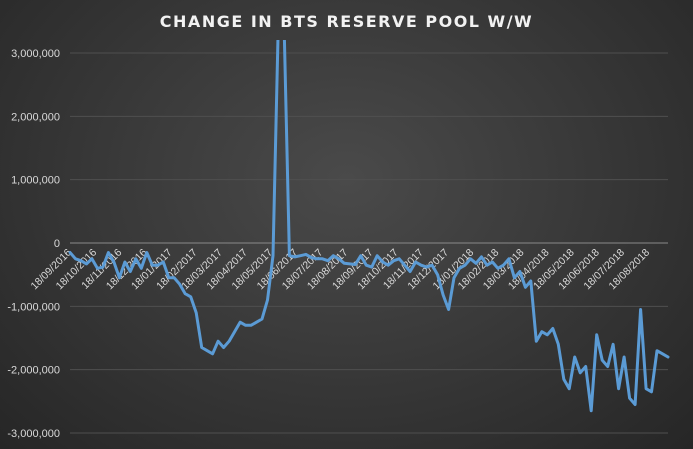 Image resolution: width=693 pixels, height=449 pixels. Describe the element at coordinates (57, 244) in the screenshot. I see `y-tick-label: 0` at that location.